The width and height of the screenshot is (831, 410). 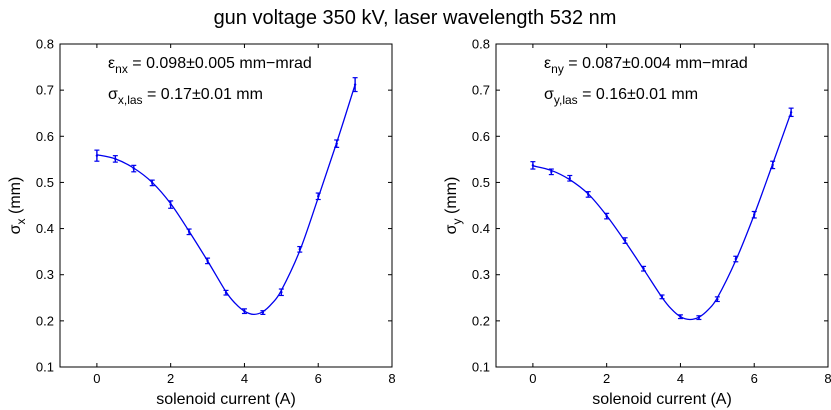 I want to click on annotation-1: σy,las = 0.16±0.01 mm, so click(x=621, y=96).